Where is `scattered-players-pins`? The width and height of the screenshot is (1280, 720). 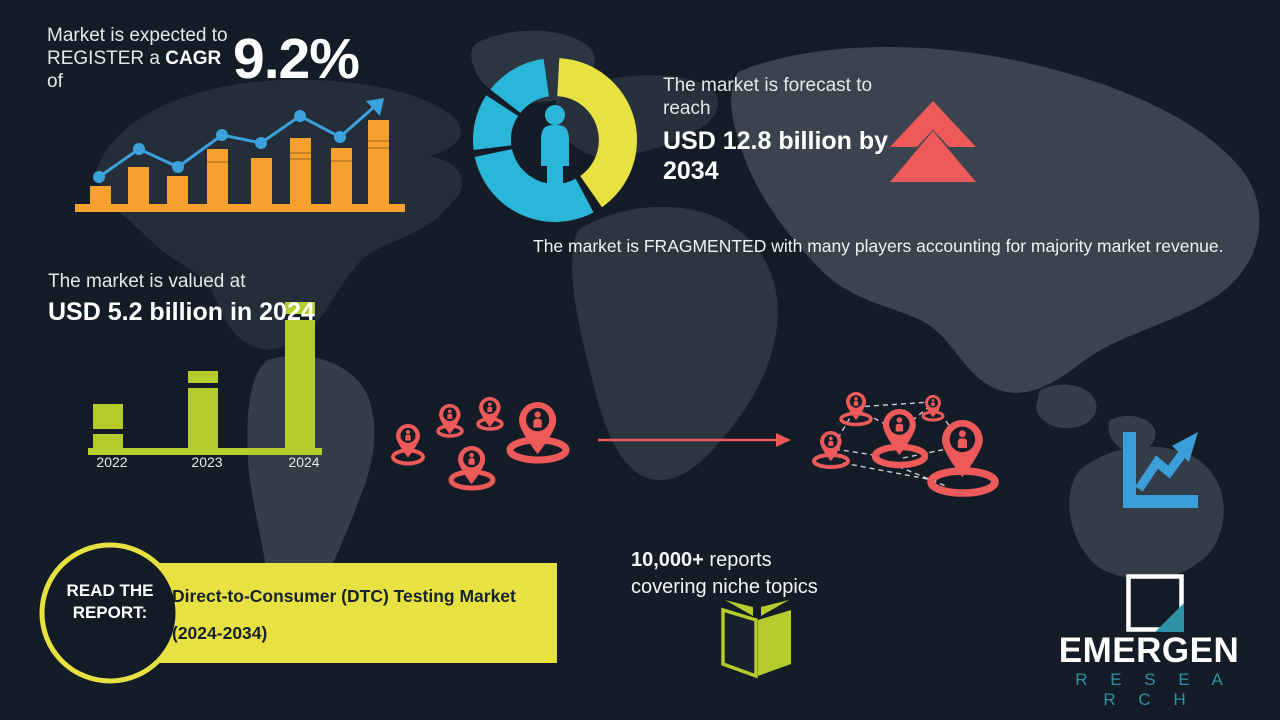
scattered-players-pins is located at coordinates (480, 444).